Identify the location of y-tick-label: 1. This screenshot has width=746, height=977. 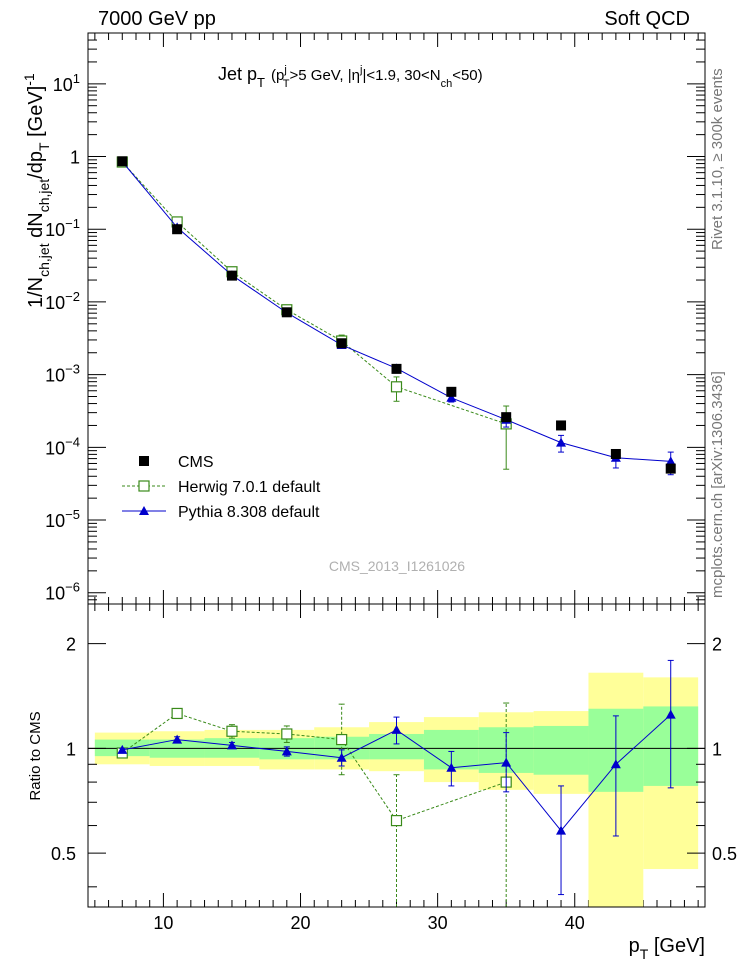
(75, 158).